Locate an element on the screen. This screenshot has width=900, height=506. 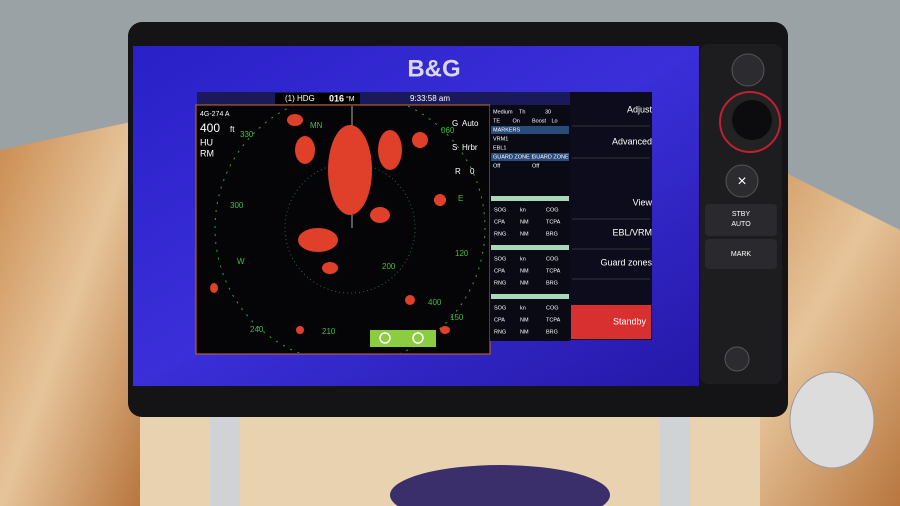
heading-value: 016 is located at coordinates (336, 98).